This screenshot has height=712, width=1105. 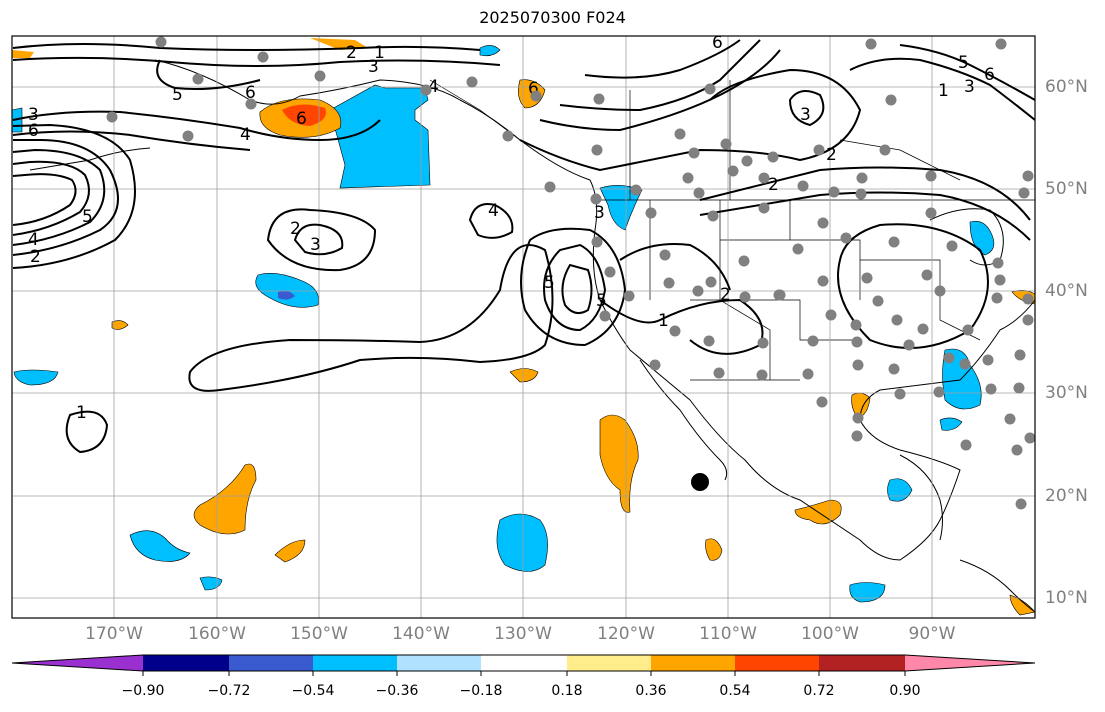 I want to click on lat-label: 60°N, so click(x=1066, y=87).